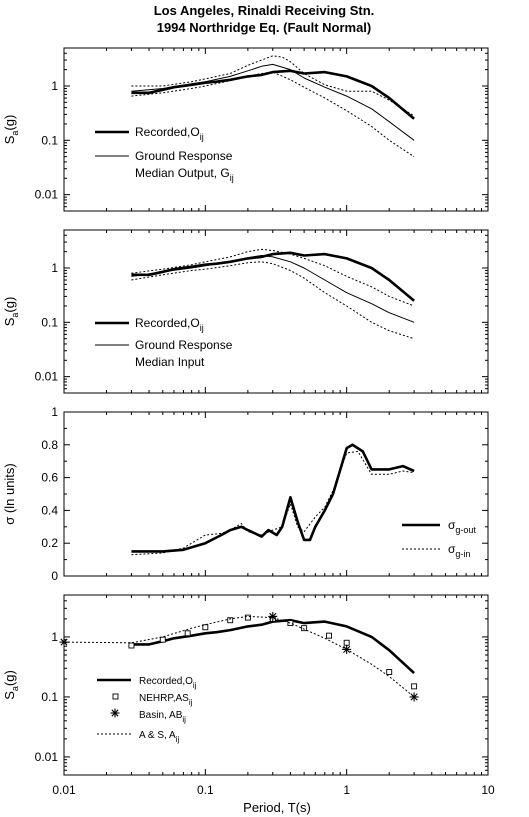 Image resolution: width=529 pixels, height=817 pixels. I want to click on legend-label: σg-out, so click(462, 526).